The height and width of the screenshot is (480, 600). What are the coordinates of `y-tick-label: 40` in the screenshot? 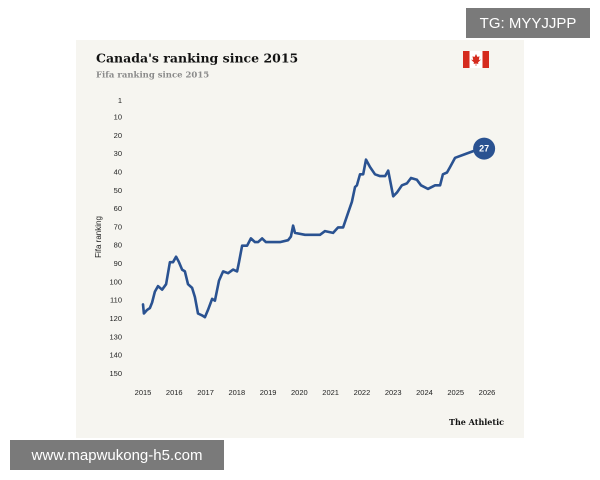 It's located at (118, 171).